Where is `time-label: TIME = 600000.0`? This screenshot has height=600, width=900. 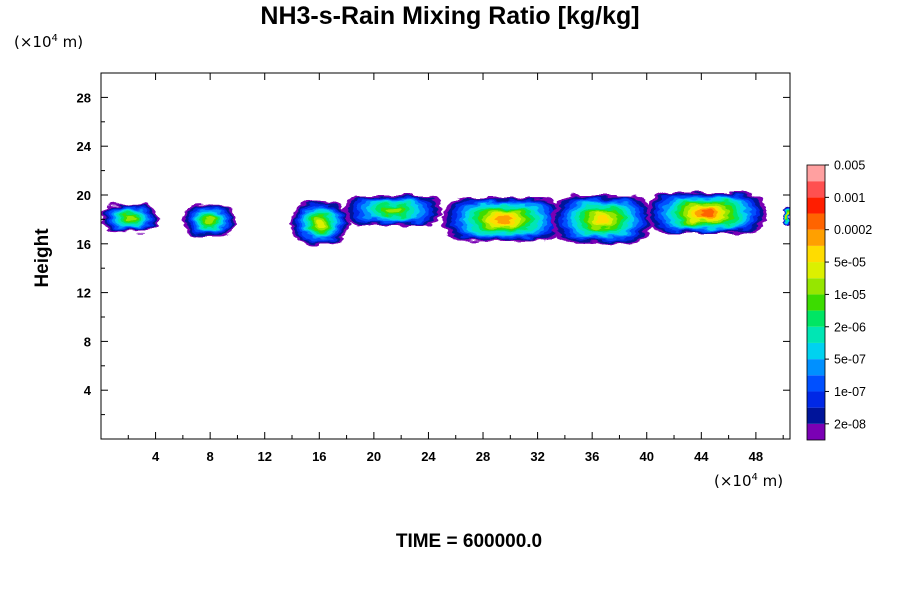 time-label: TIME = 600000.0 is located at coordinates (469, 541).